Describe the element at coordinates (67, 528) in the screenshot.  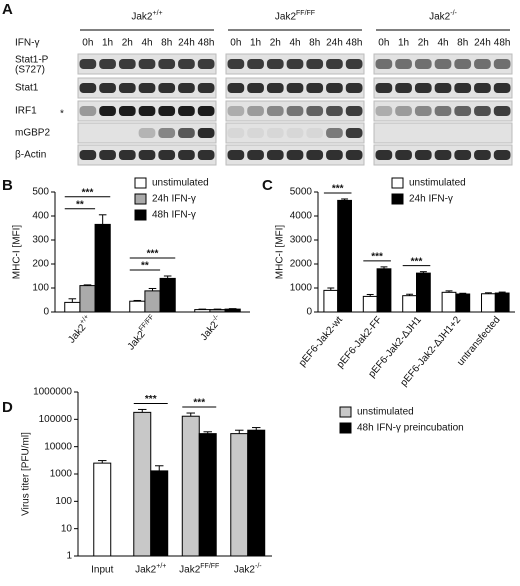
I see `y-tick-label: 10` at that location.